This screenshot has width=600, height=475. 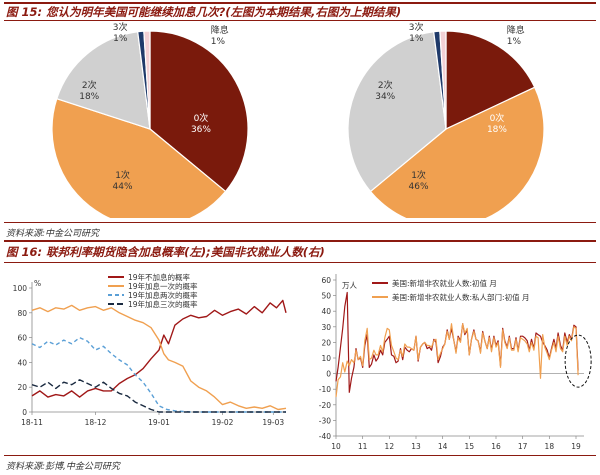 What do you see at coordinates (325, 405) in the screenshot?
I see `line3-ytick-label-2: -20` at bounding box center [325, 405].